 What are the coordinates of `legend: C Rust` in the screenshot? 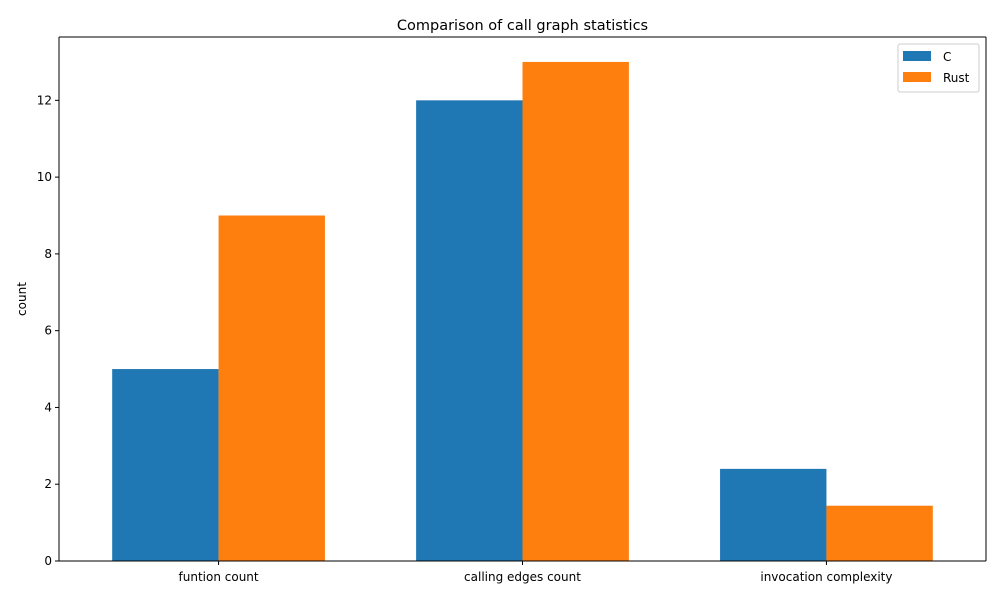 It's located at (938, 68).